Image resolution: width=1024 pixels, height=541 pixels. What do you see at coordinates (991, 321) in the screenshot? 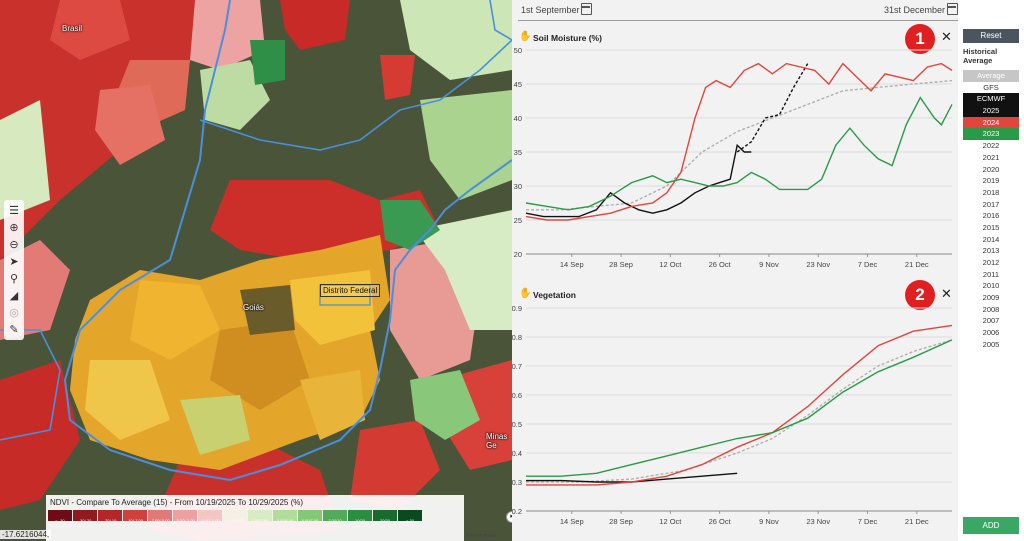
I see `series-toggle-2007: 2007` at bounding box center [991, 321].